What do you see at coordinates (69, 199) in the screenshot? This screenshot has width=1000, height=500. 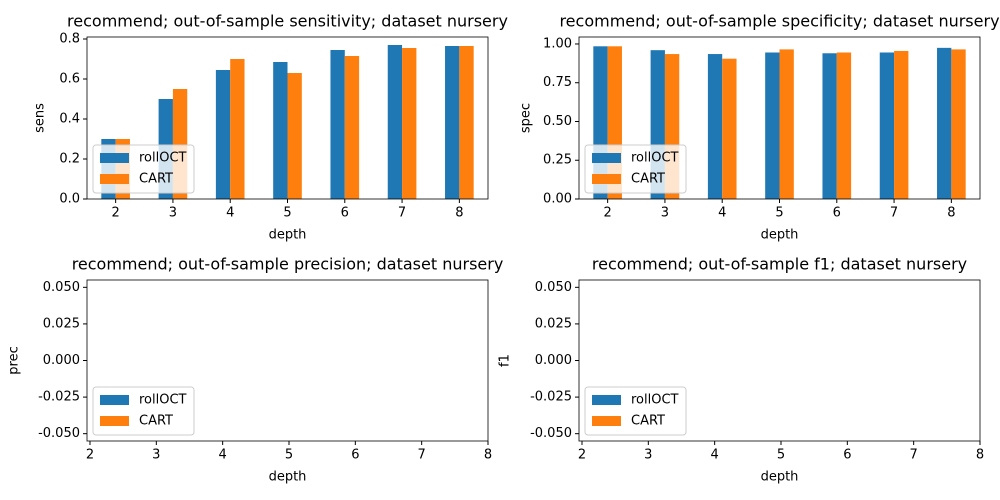 I see `y-tick-label: 0.0` at bounding box center [69, 199].